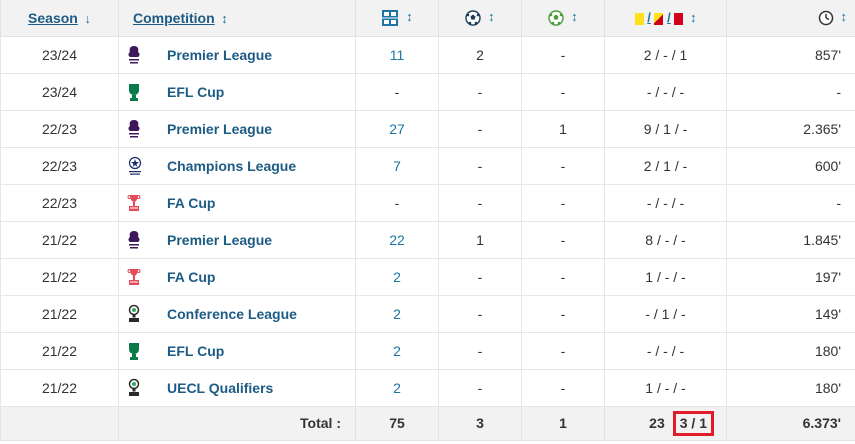 The image size is (855, 444). I want to click on minutes-cell: 1.845', so click(790, 239).